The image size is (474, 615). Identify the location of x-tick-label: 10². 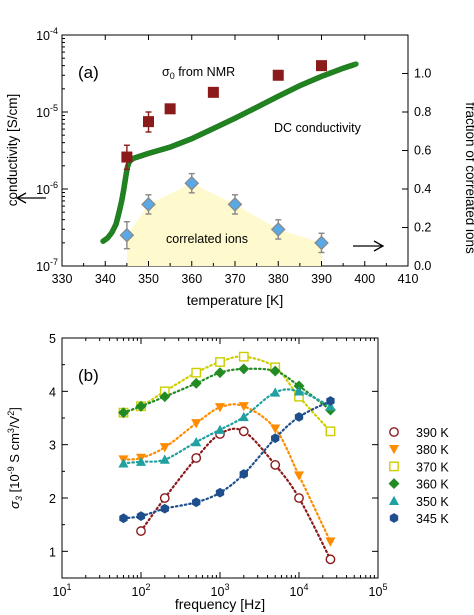
(141, 590).